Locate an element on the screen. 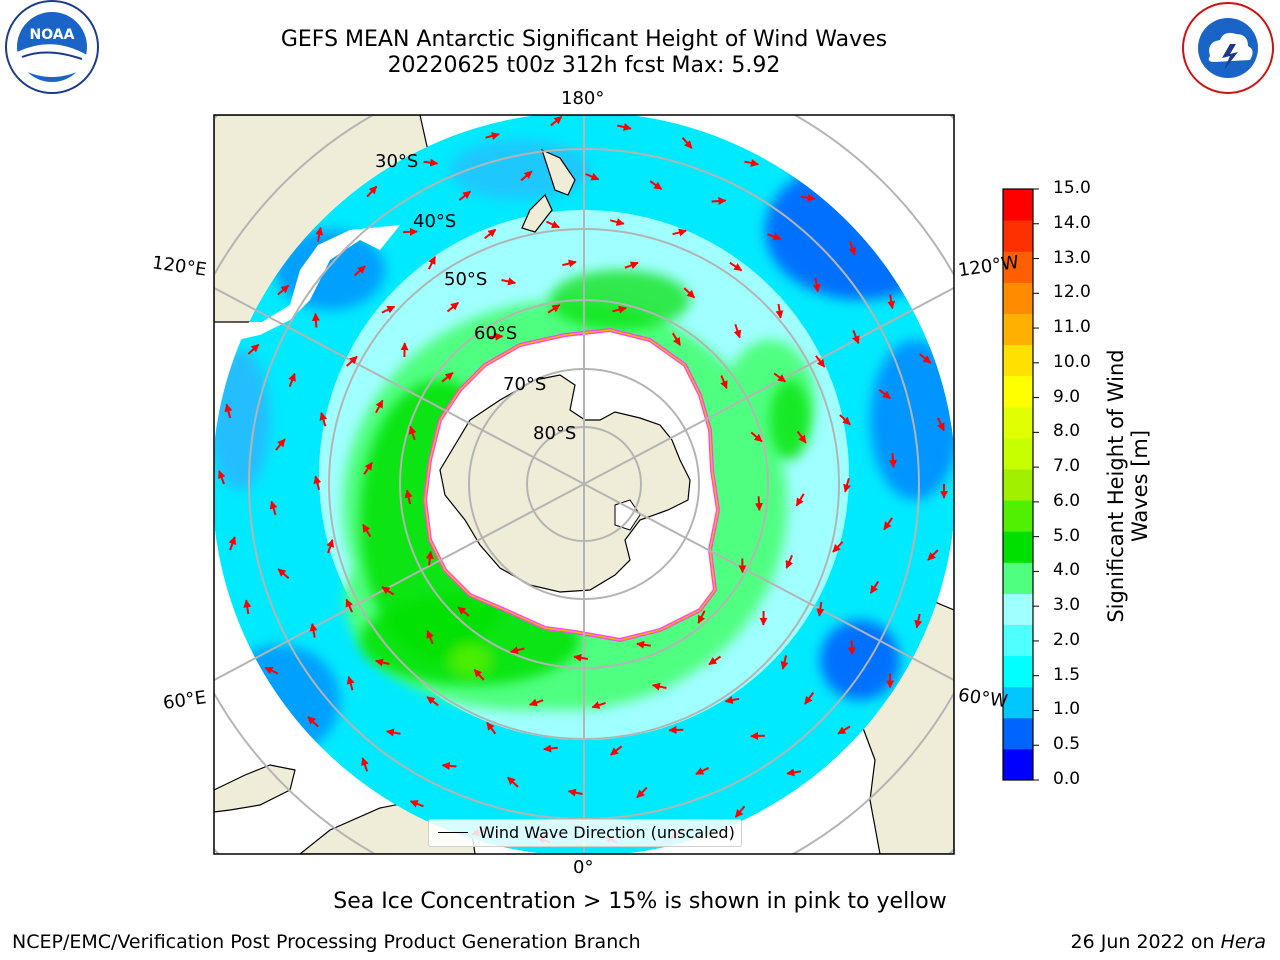  colorbar-tick-label: 1.0 is located at coordinates (1067, 709).